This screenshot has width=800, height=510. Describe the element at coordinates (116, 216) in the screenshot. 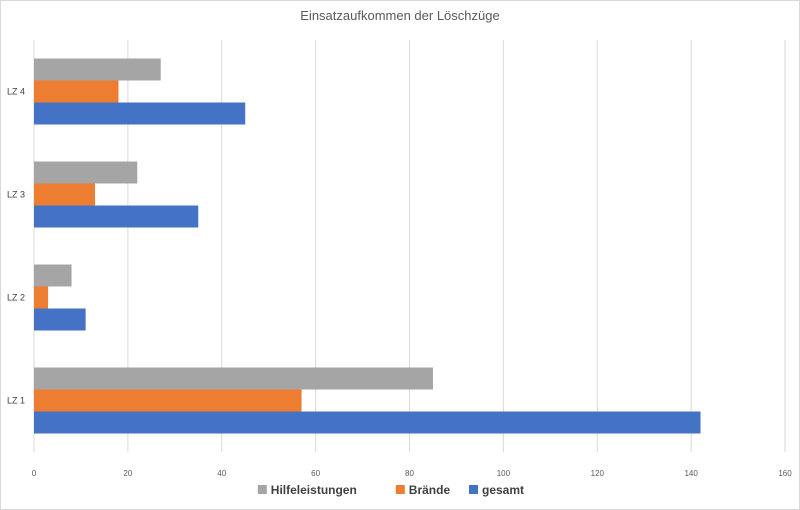

I see `bar-lz3-gesamt` at that location.